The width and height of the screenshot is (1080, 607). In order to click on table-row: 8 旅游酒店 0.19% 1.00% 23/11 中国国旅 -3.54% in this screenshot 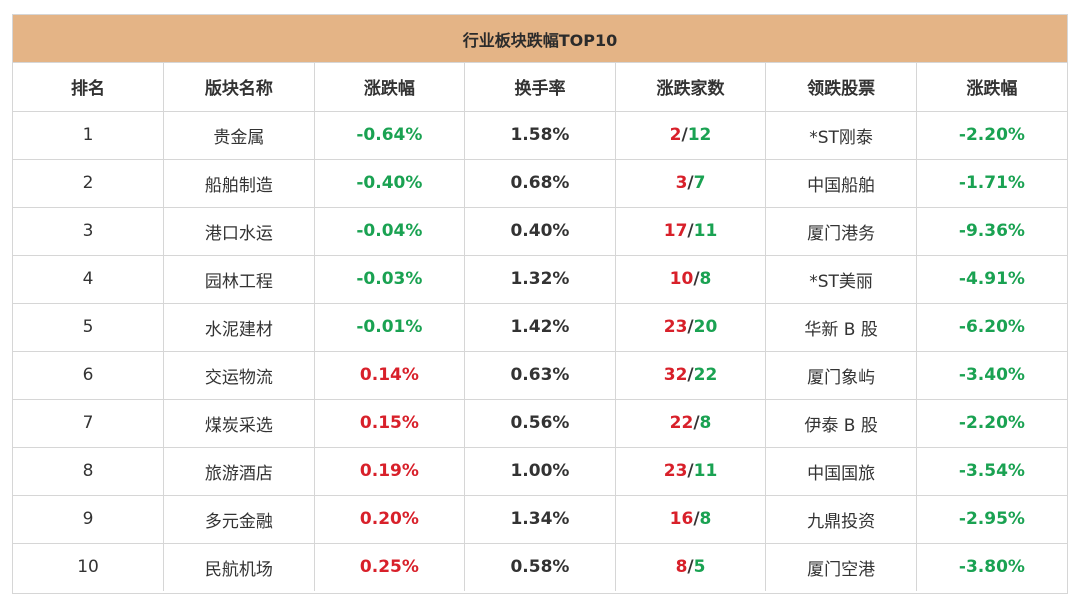, I will do `click(540, 471)`.